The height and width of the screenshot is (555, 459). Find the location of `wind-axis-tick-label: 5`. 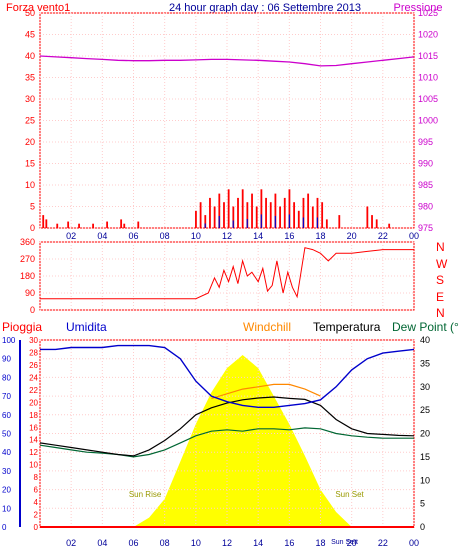

wind-axis-tick-label: 5 is located at coordinates (32, 207).